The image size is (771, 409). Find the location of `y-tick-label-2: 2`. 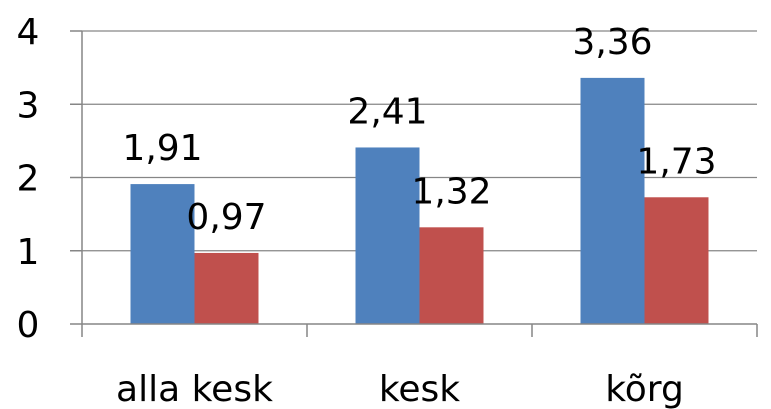

y-tick-label-2: 2 is located at coordinates (28, 179).